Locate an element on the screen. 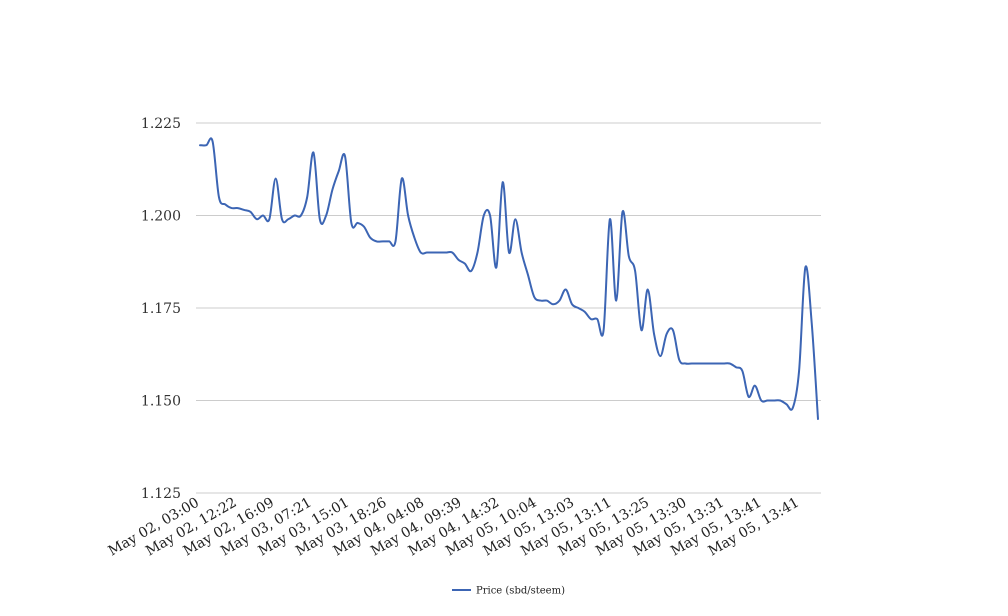 Image resolution: width=1008 pixels, height=616 pixels. legend-label-price: Price (sbd/steem) is located at coordinates (520, 591).